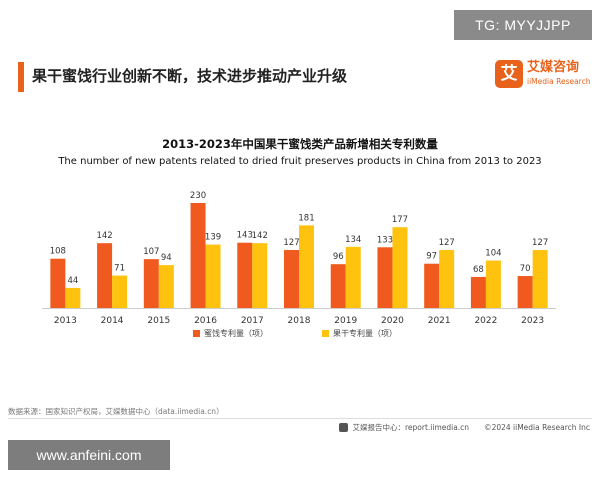 The image size is (600, 480). What do you see at coordinates (447, 279) in the screenshot?
I see `bar-2-2021` at bounding box center [447, 279].